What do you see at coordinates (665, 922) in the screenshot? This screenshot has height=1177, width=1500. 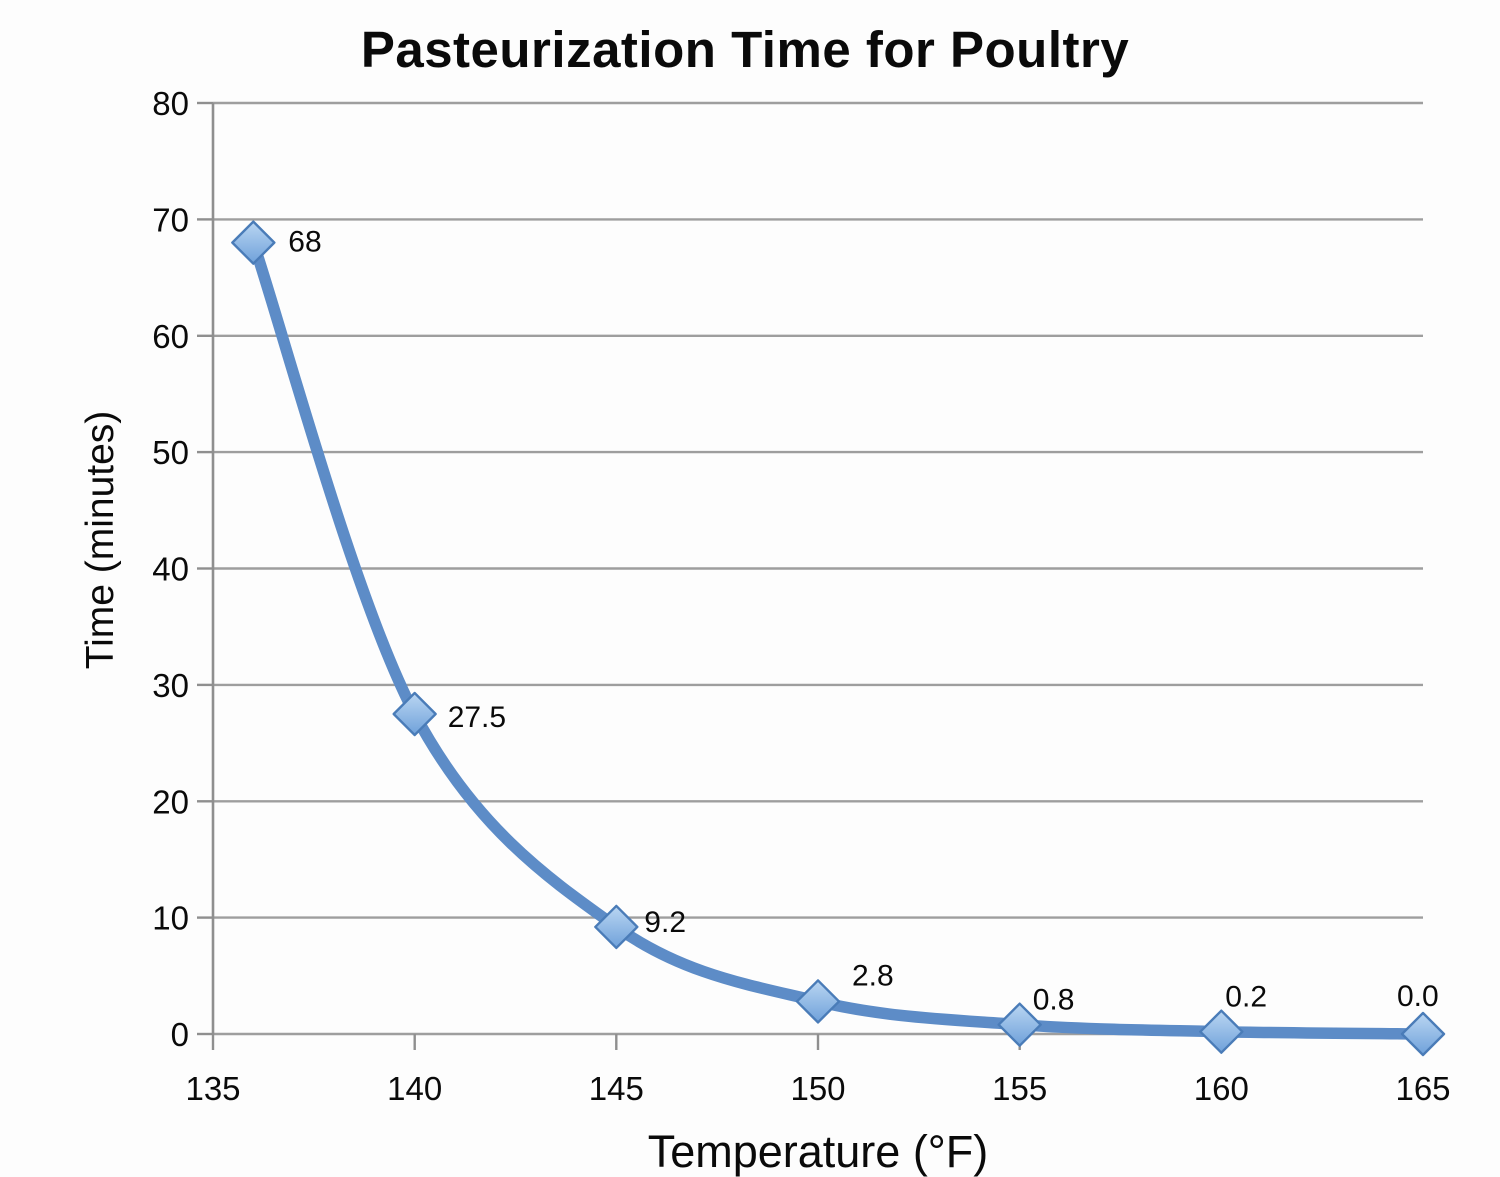 I see `data-point-label: 9.2` at bounding box center [665, 922].